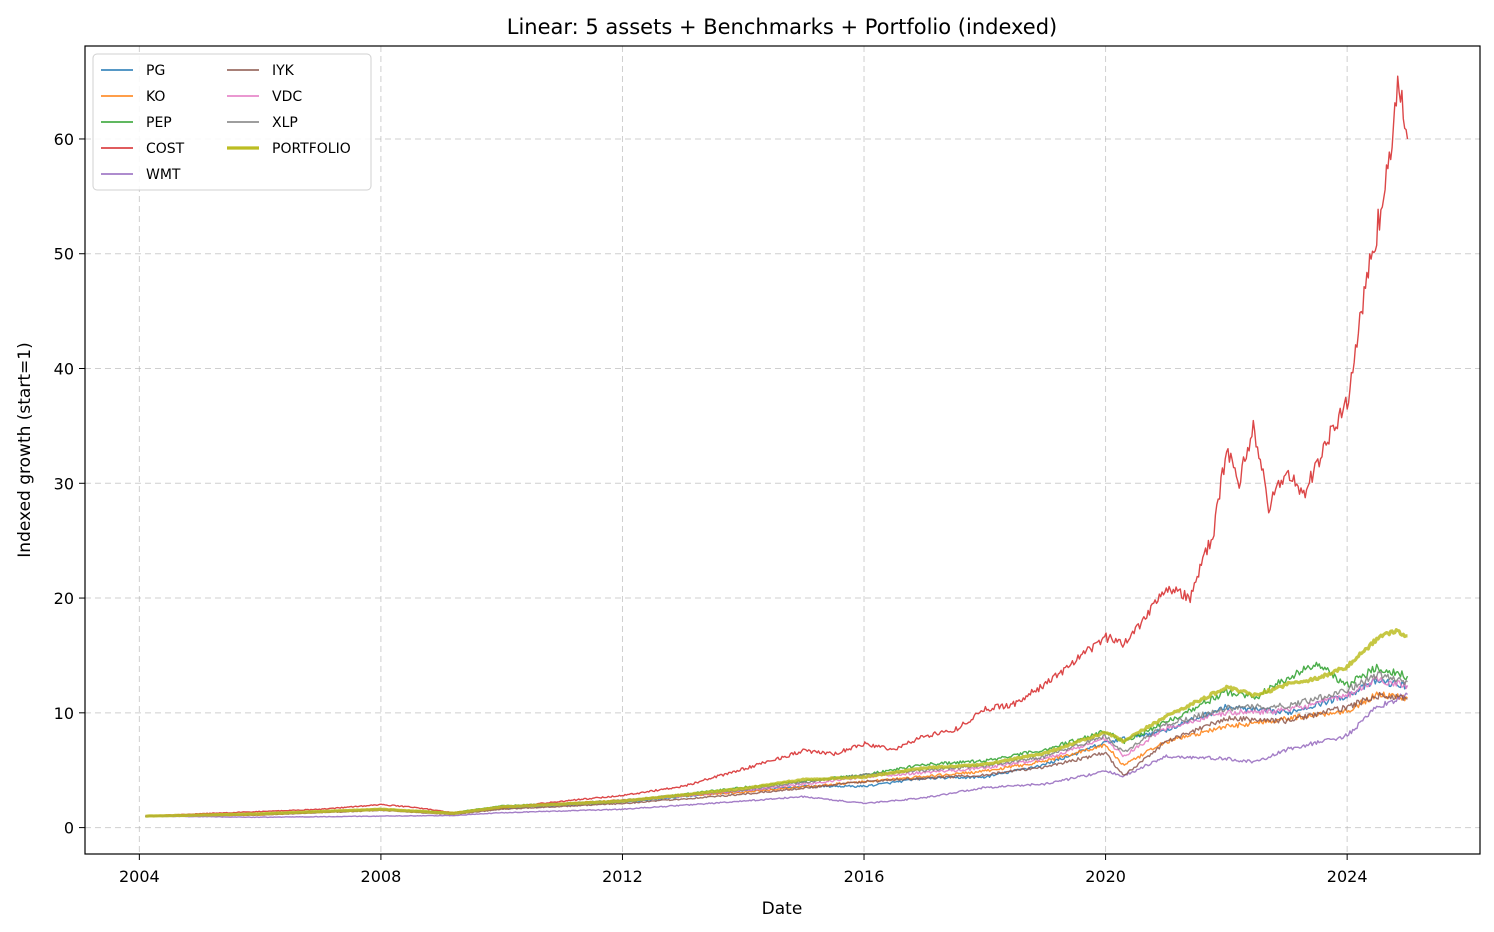 This screenshot has height=932, width=1494. What do you see at coordinates (163, 175) in the screenshot?
I see `legend-label-wmt: WMT` at bounding box center [163, 175].